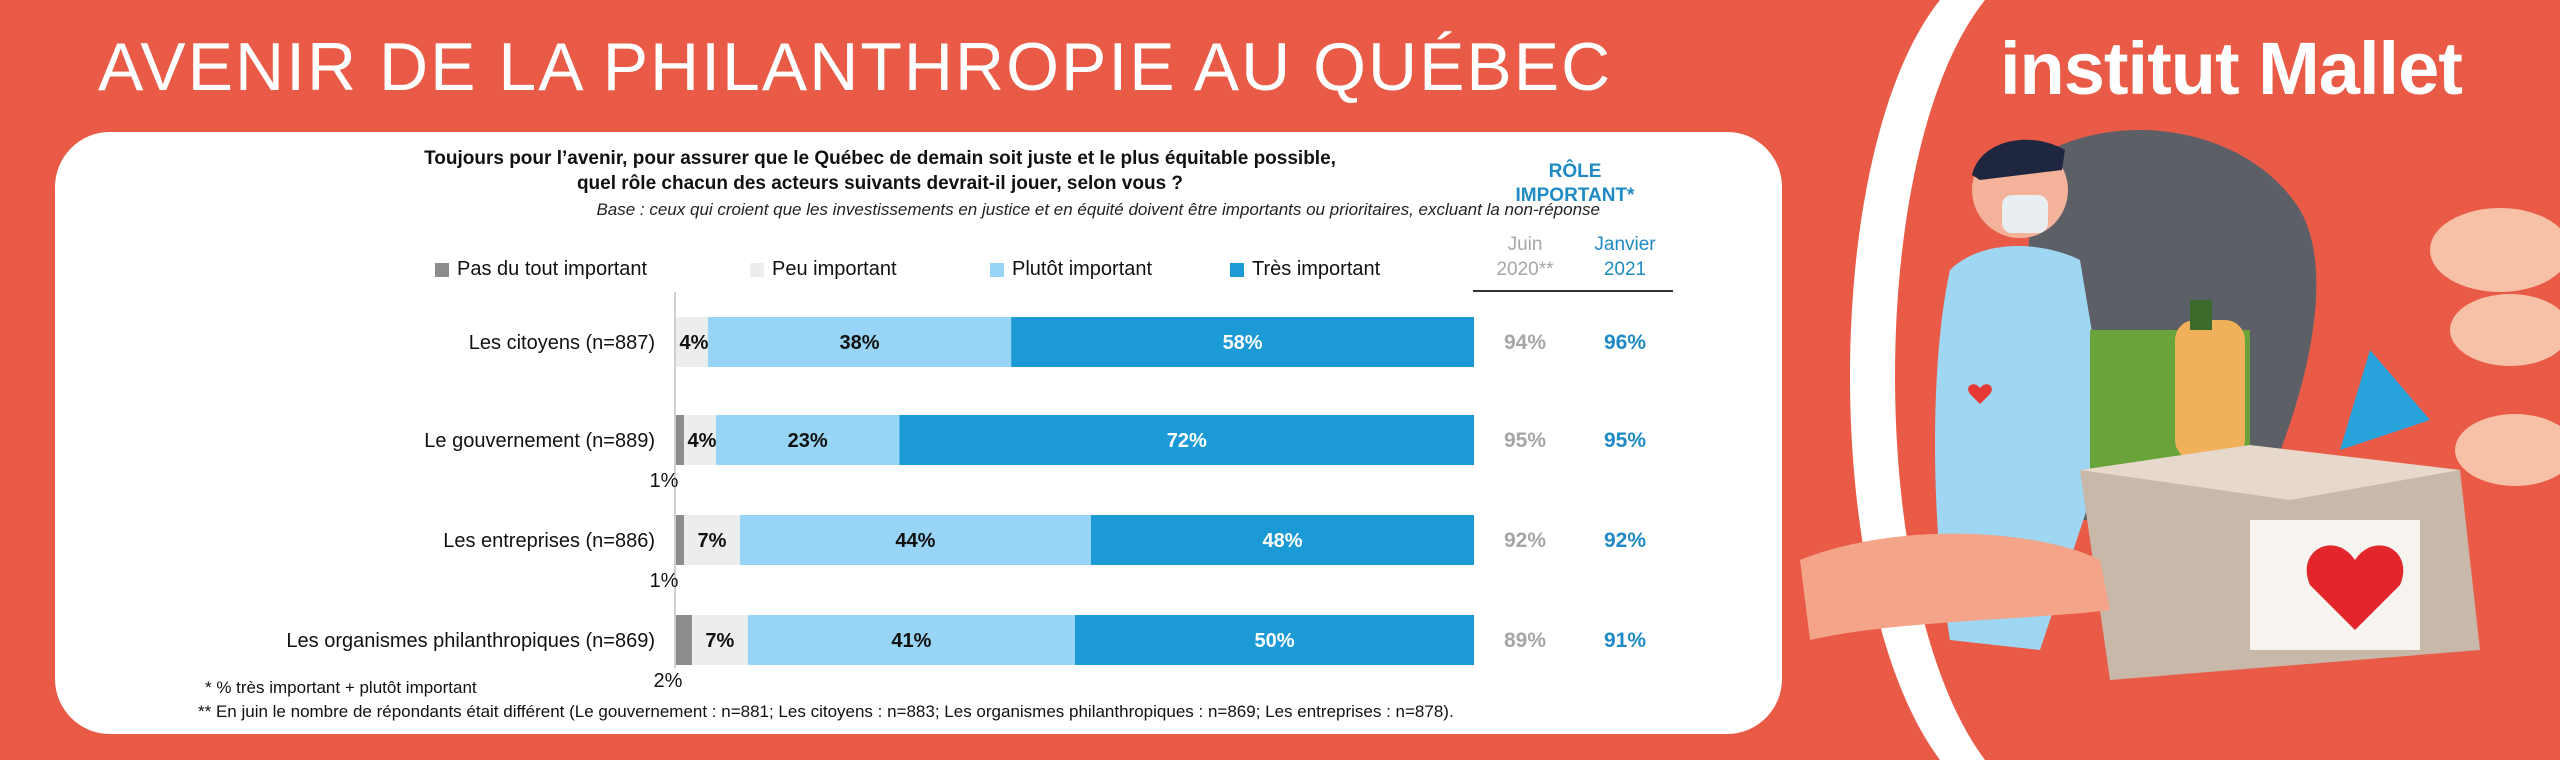 This screenshot has width=2560, height=760. I want to click on janvier-2021-value: 96%, so click(1625, 342).